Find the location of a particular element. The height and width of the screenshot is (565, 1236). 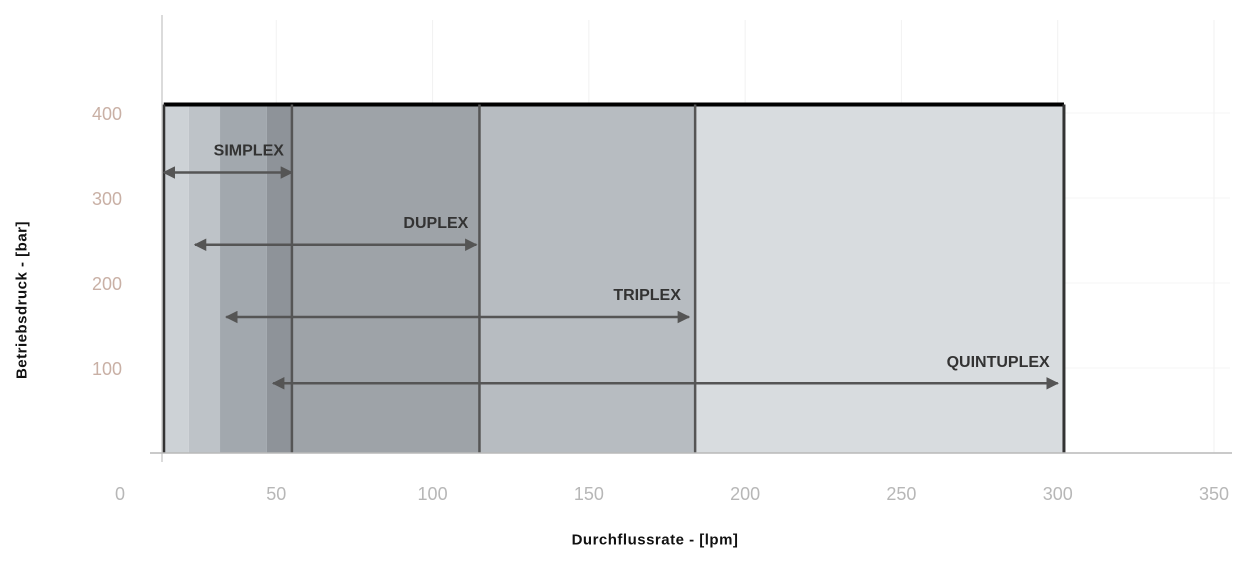

y-tick-label: 200 is located at coordinates (107, 284).